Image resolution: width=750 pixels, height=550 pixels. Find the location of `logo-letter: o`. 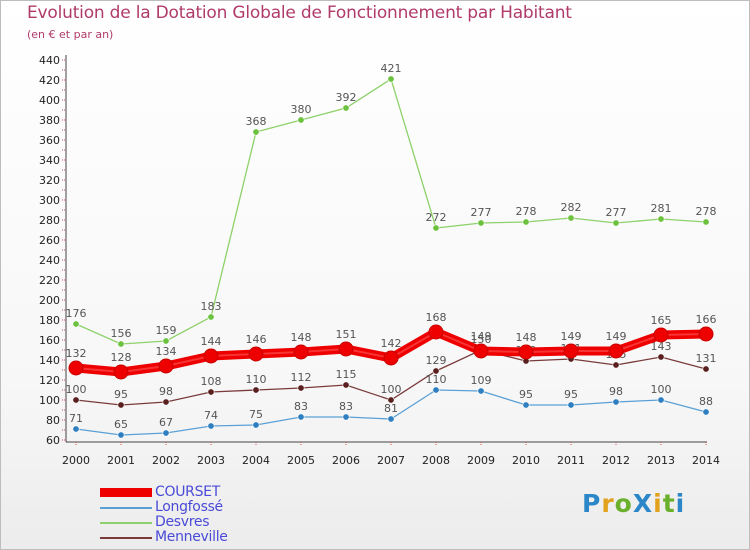

logo-letter: o is located at coordinates (623, 503).